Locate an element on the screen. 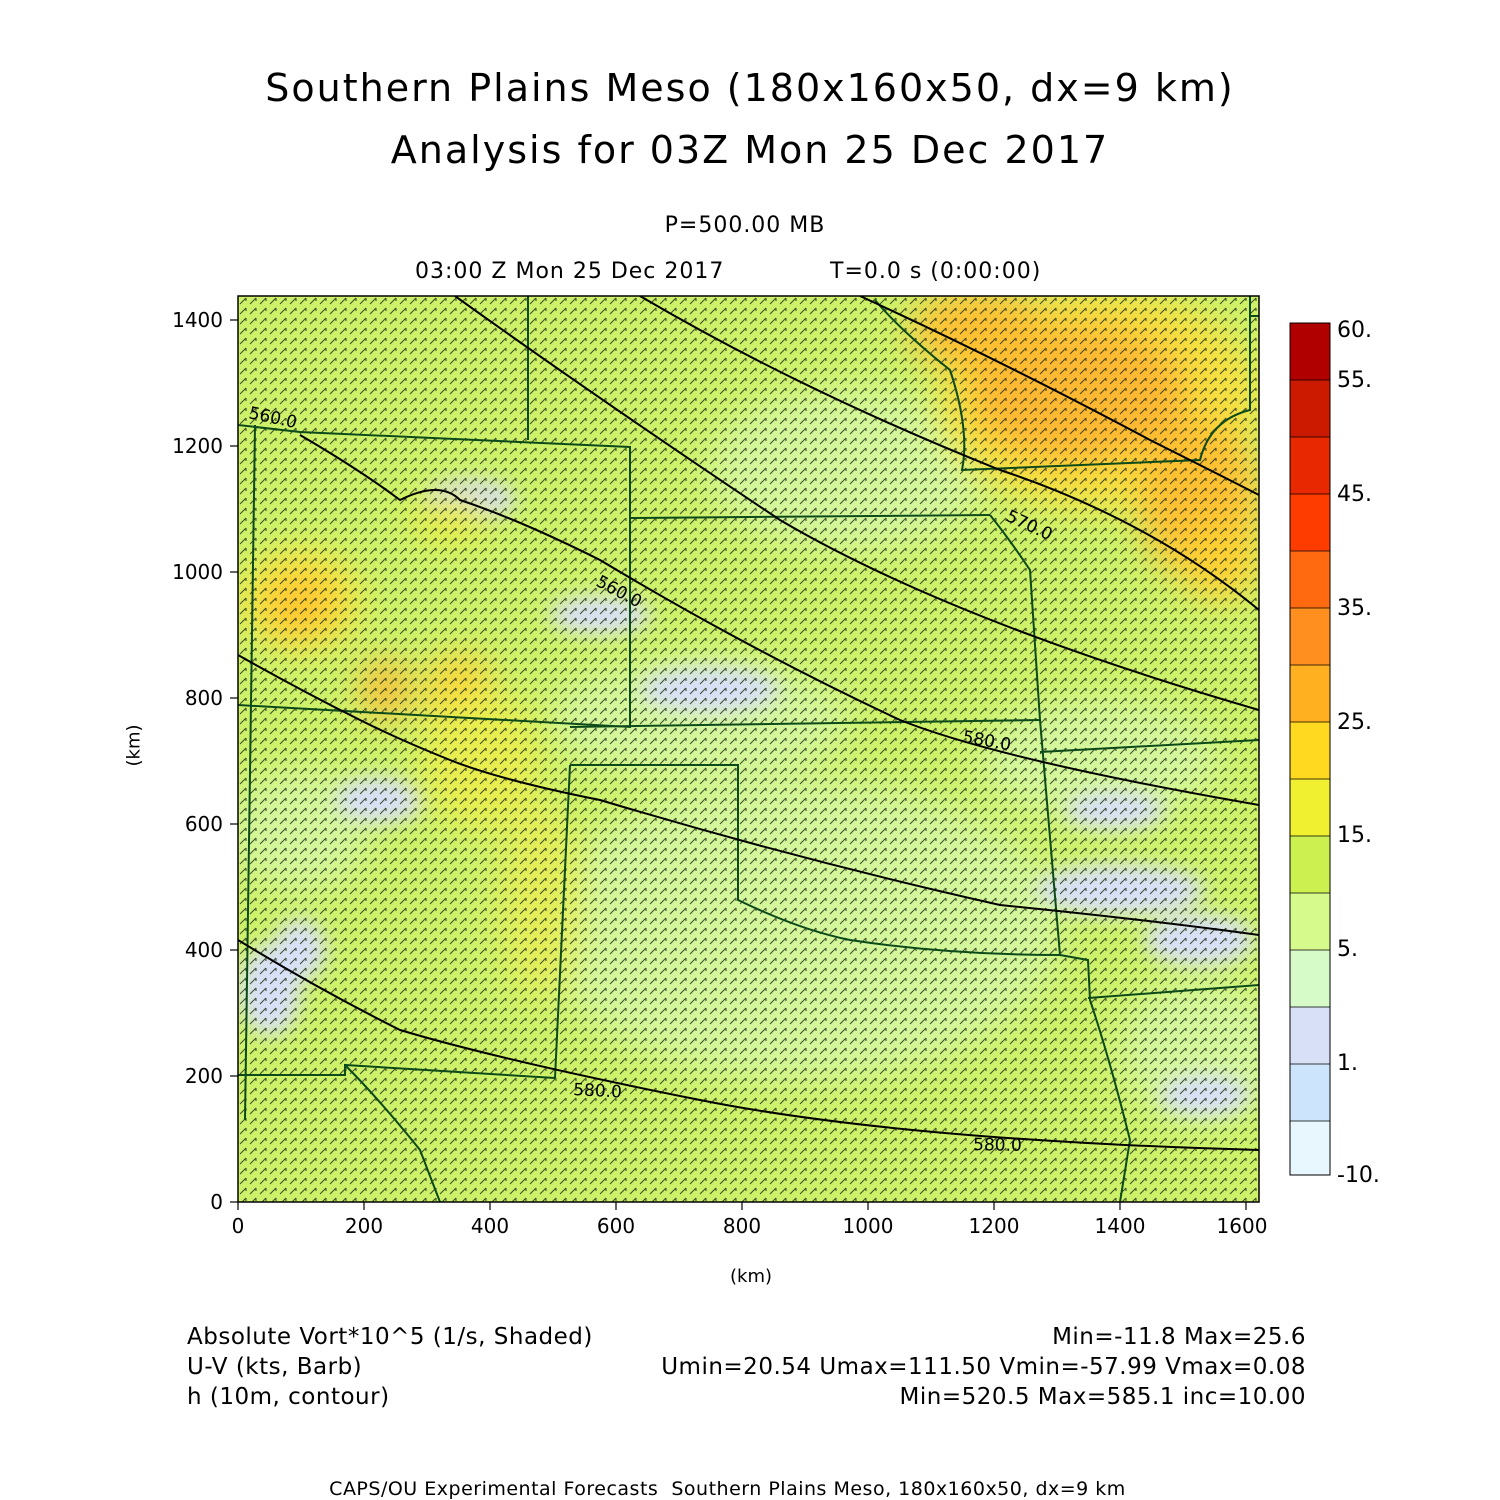 Image resolution: width=1500 pixels, height=1500 pixels. wind-legend: U-V (kts, Barb) is located at coordinates (275, 1367).